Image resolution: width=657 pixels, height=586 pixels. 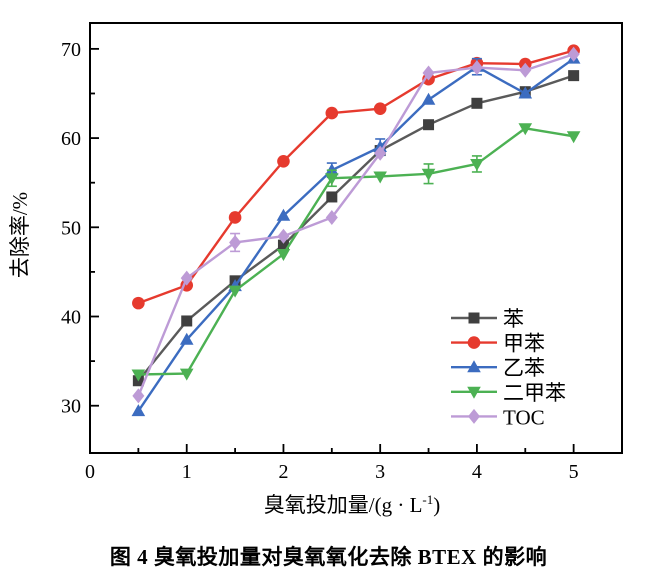 What do you see at coordinates (474, 366) in the screenshot?
I see `legend-marker-ethylbenzene` at bounding box center [474, 366].